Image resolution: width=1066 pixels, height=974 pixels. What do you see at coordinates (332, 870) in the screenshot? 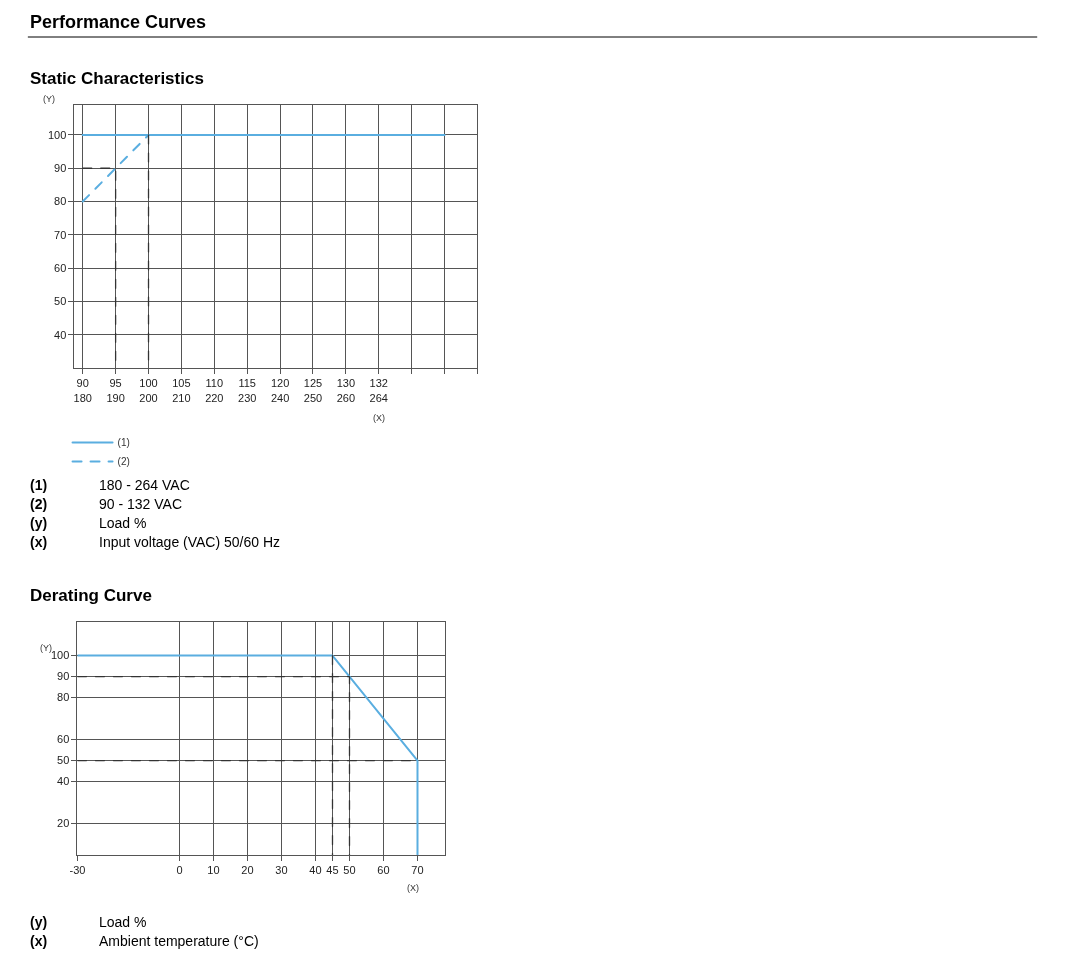
I see `x-tick-label: 45` at bounding box center [332, 870].